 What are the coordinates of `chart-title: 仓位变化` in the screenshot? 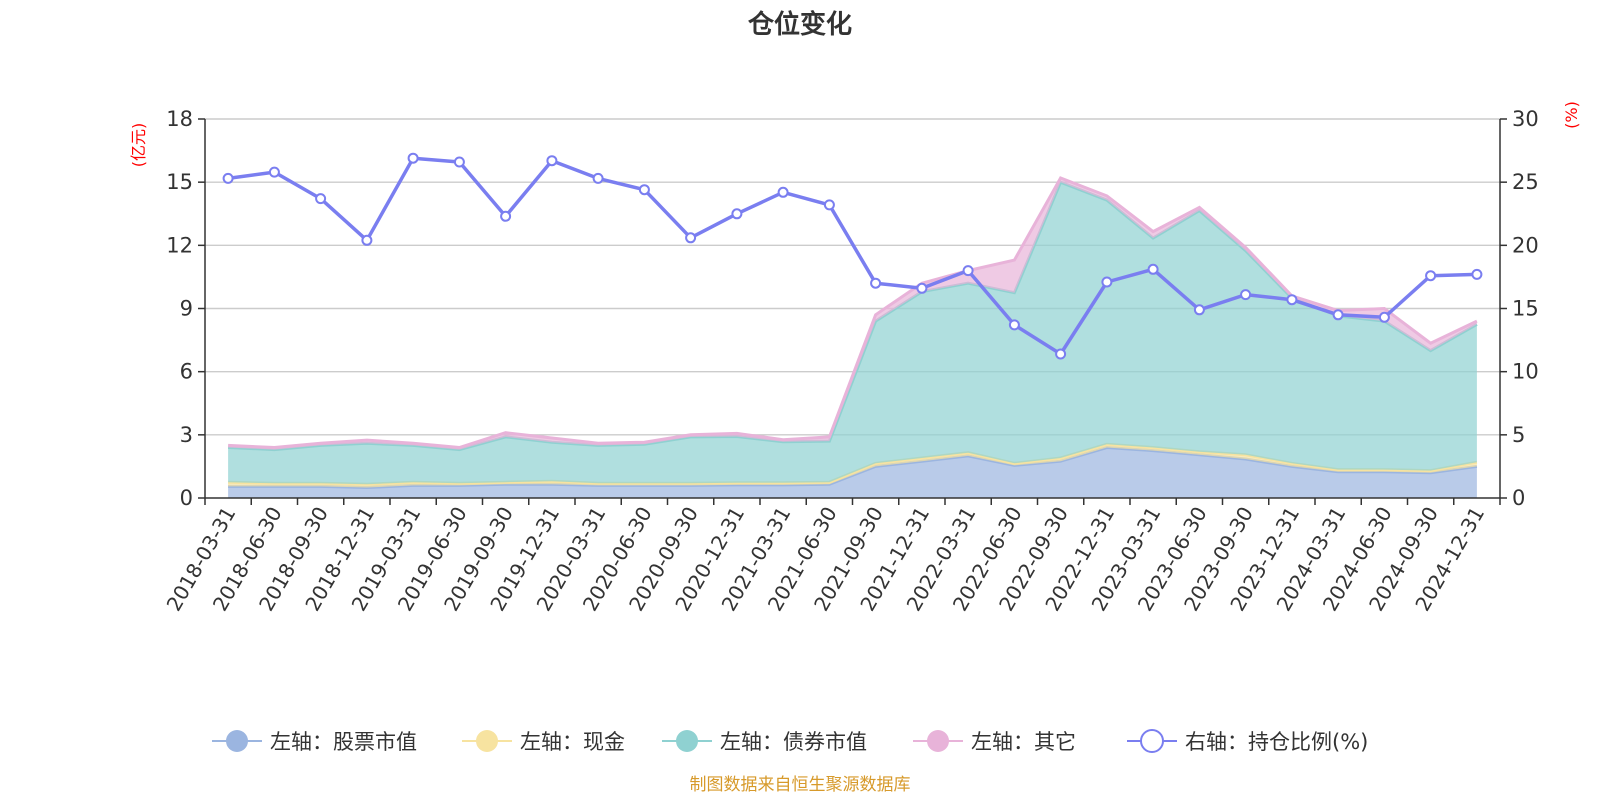 It's located at (799, 24).